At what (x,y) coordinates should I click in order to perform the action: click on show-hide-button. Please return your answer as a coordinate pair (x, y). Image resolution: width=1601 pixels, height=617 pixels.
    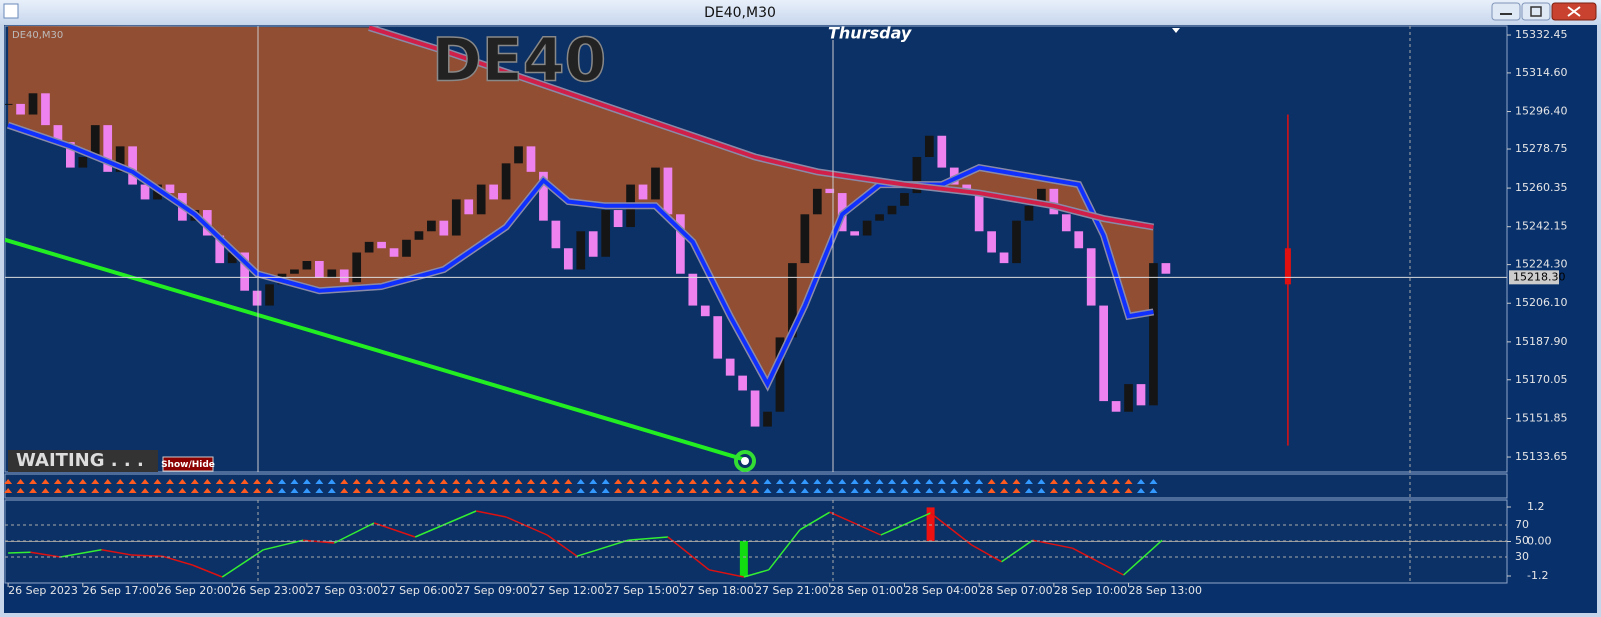
    Looking at the image, I should click on (188, 464).